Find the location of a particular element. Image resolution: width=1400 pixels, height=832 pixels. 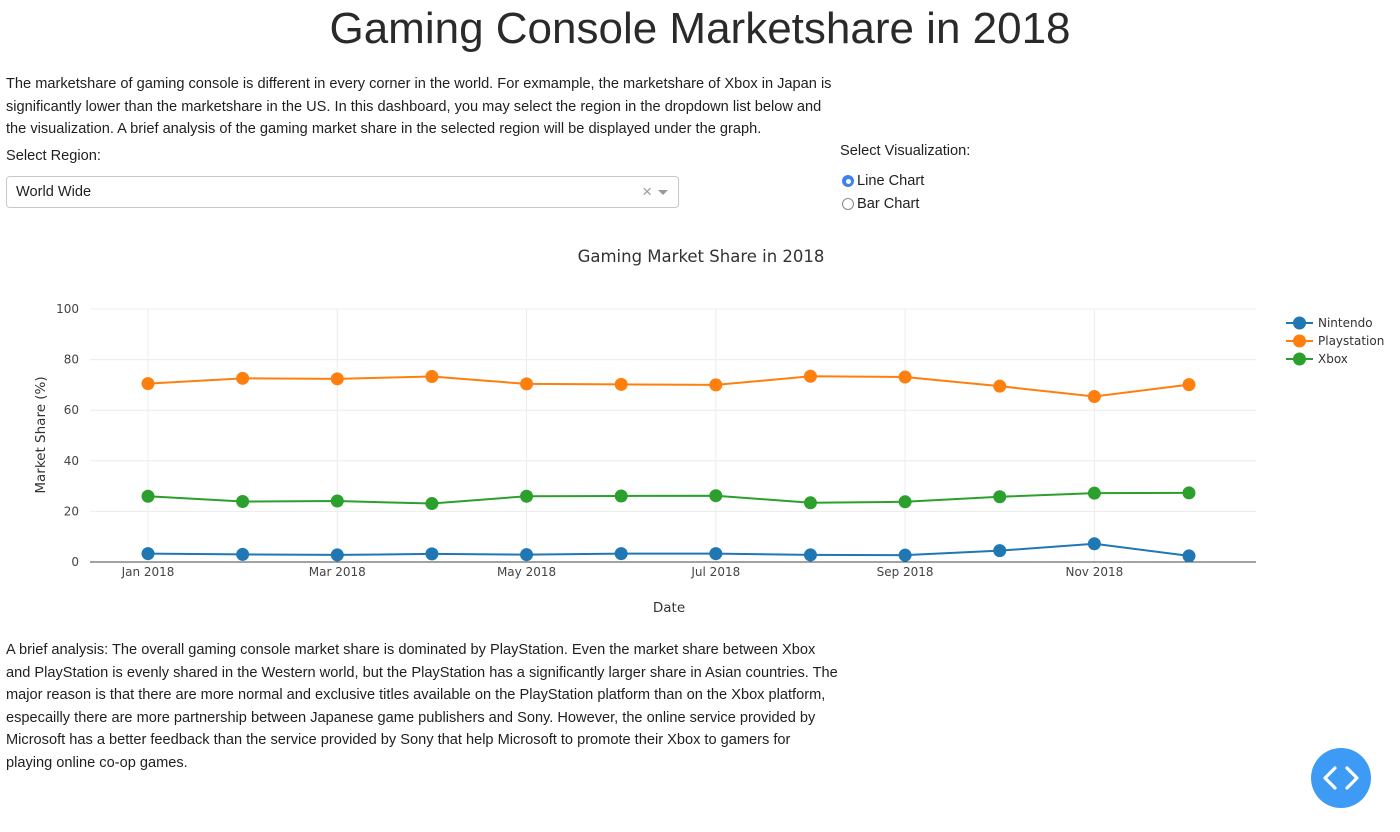

legend-label: Nintendo is located at coordinates (1345, 323).